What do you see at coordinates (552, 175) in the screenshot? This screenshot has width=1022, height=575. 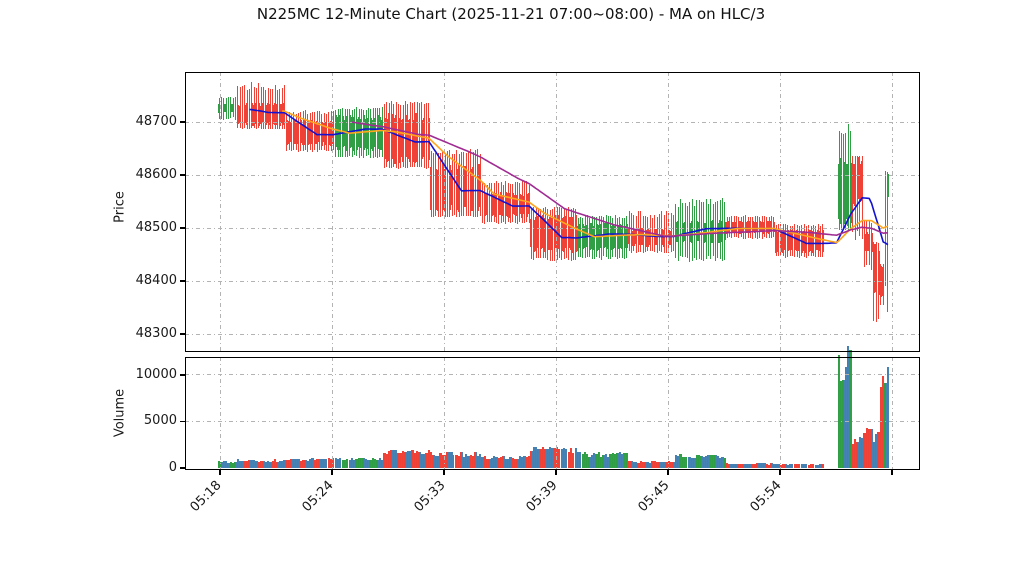 I see `price-gridline` at bounding box center [552, 175].